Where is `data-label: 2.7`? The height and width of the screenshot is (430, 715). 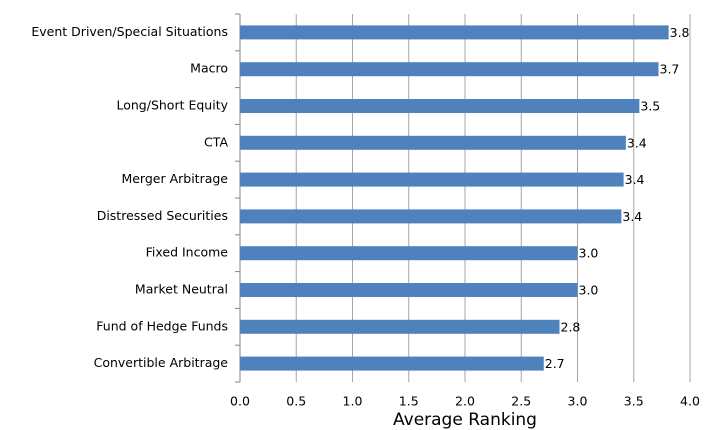 data-label: 2.7 is located at coordinates (555, 363).